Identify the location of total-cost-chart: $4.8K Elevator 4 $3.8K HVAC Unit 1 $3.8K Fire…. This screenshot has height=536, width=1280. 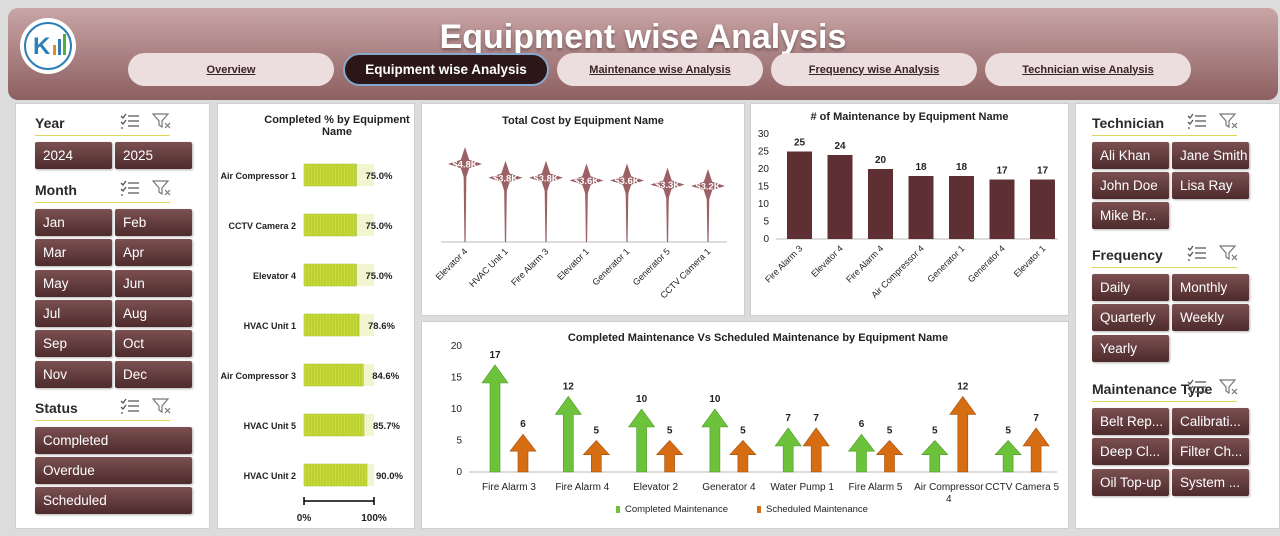
(580, 223).